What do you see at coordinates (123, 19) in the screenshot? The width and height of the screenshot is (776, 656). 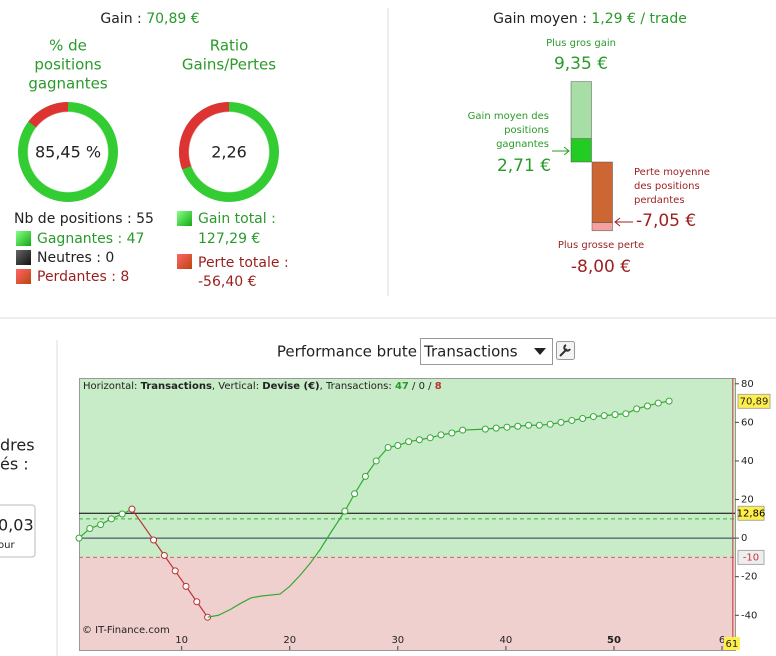 I see `label: Gain :` at bounding box center [123, 19].